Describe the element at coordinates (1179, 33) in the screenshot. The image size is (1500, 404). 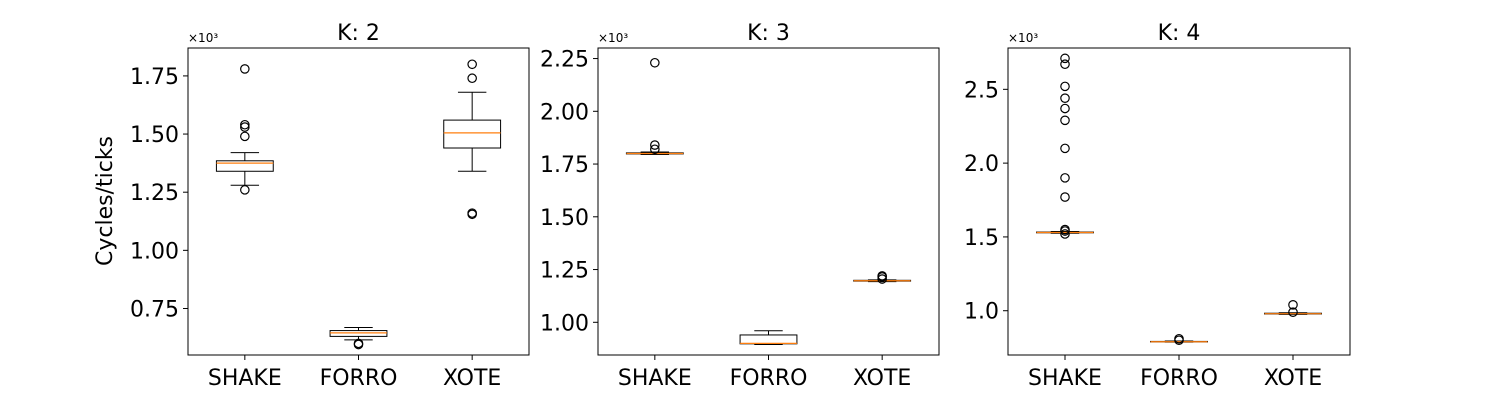
I see `subplot-title: K: 4` at that location.